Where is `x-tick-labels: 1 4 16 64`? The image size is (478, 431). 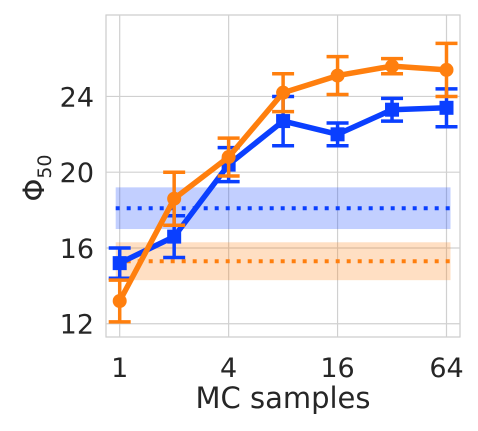 x-tick-labels: 1 4 16 64 is located at coordinates (287, 368).